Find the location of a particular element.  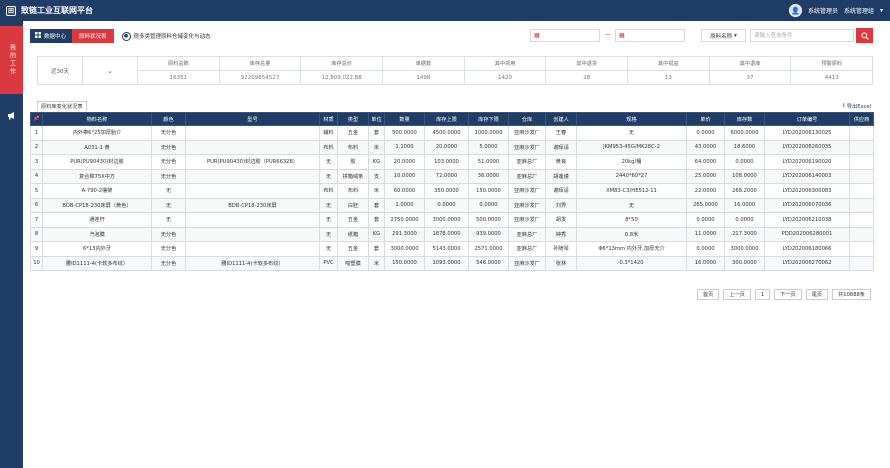

column-header: 创建人 is located at coordinates (561, 119).